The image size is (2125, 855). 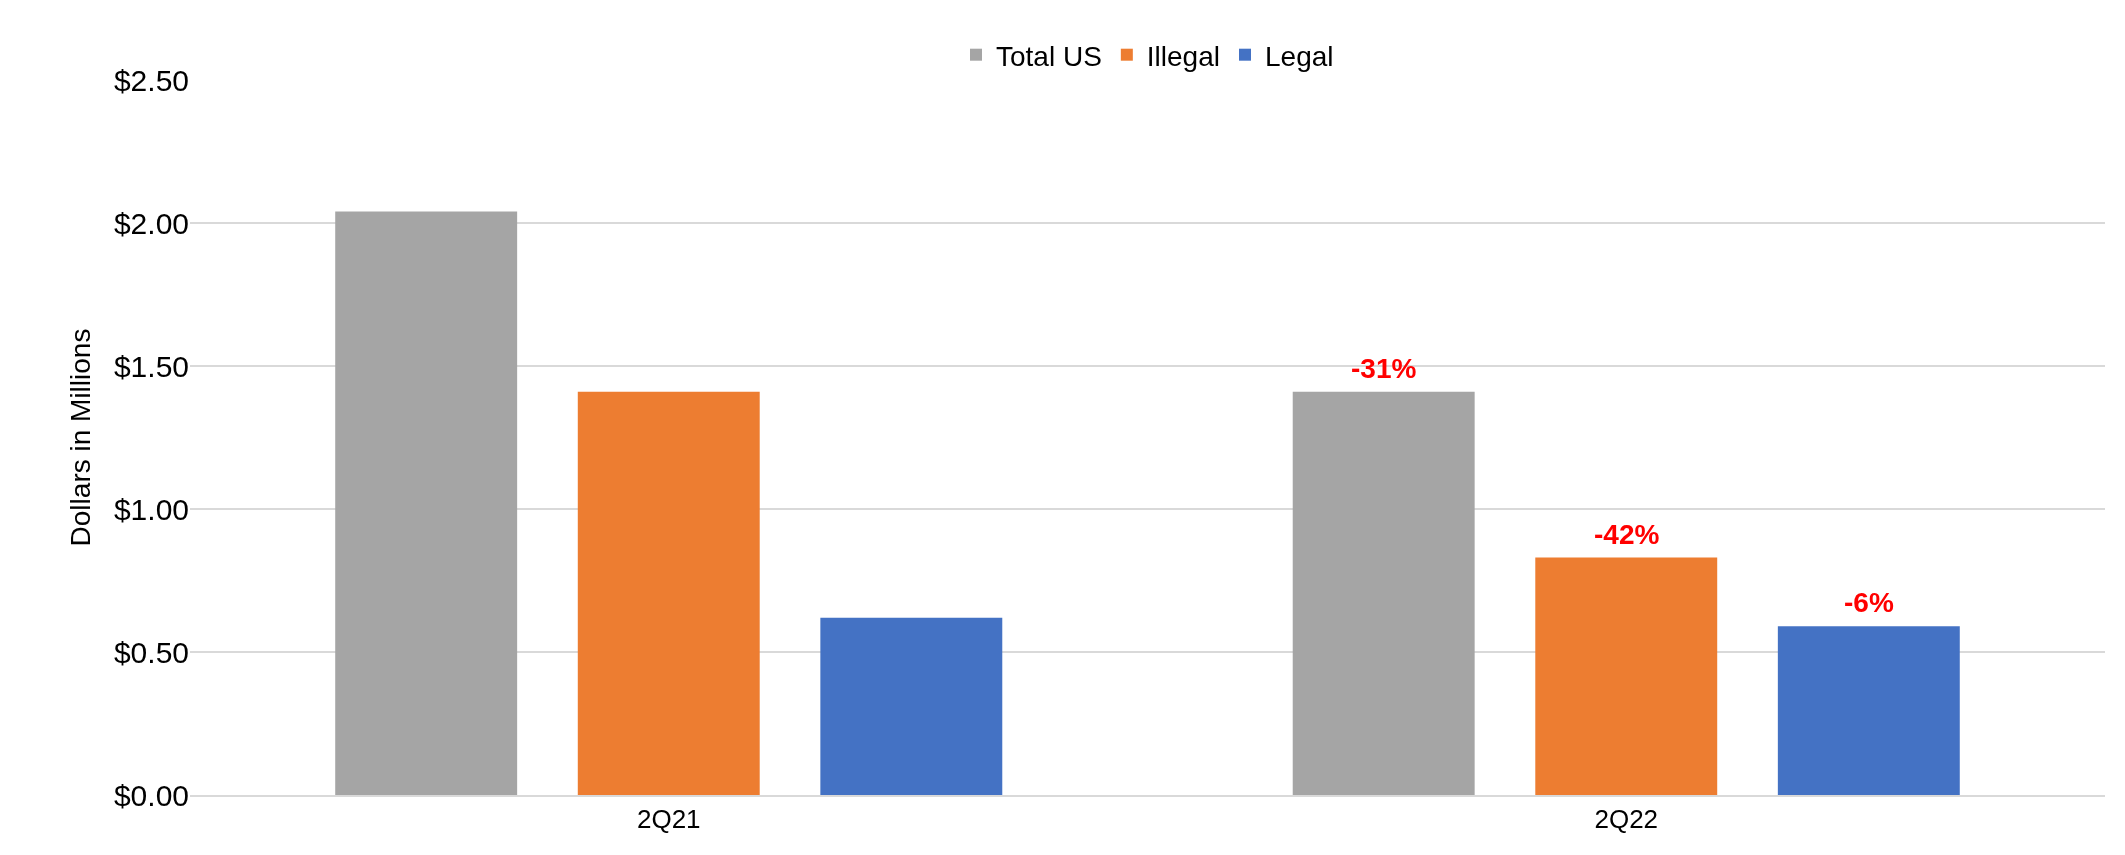 I want to click on y-tick-label: $2.50, so click(x=151, y=80).